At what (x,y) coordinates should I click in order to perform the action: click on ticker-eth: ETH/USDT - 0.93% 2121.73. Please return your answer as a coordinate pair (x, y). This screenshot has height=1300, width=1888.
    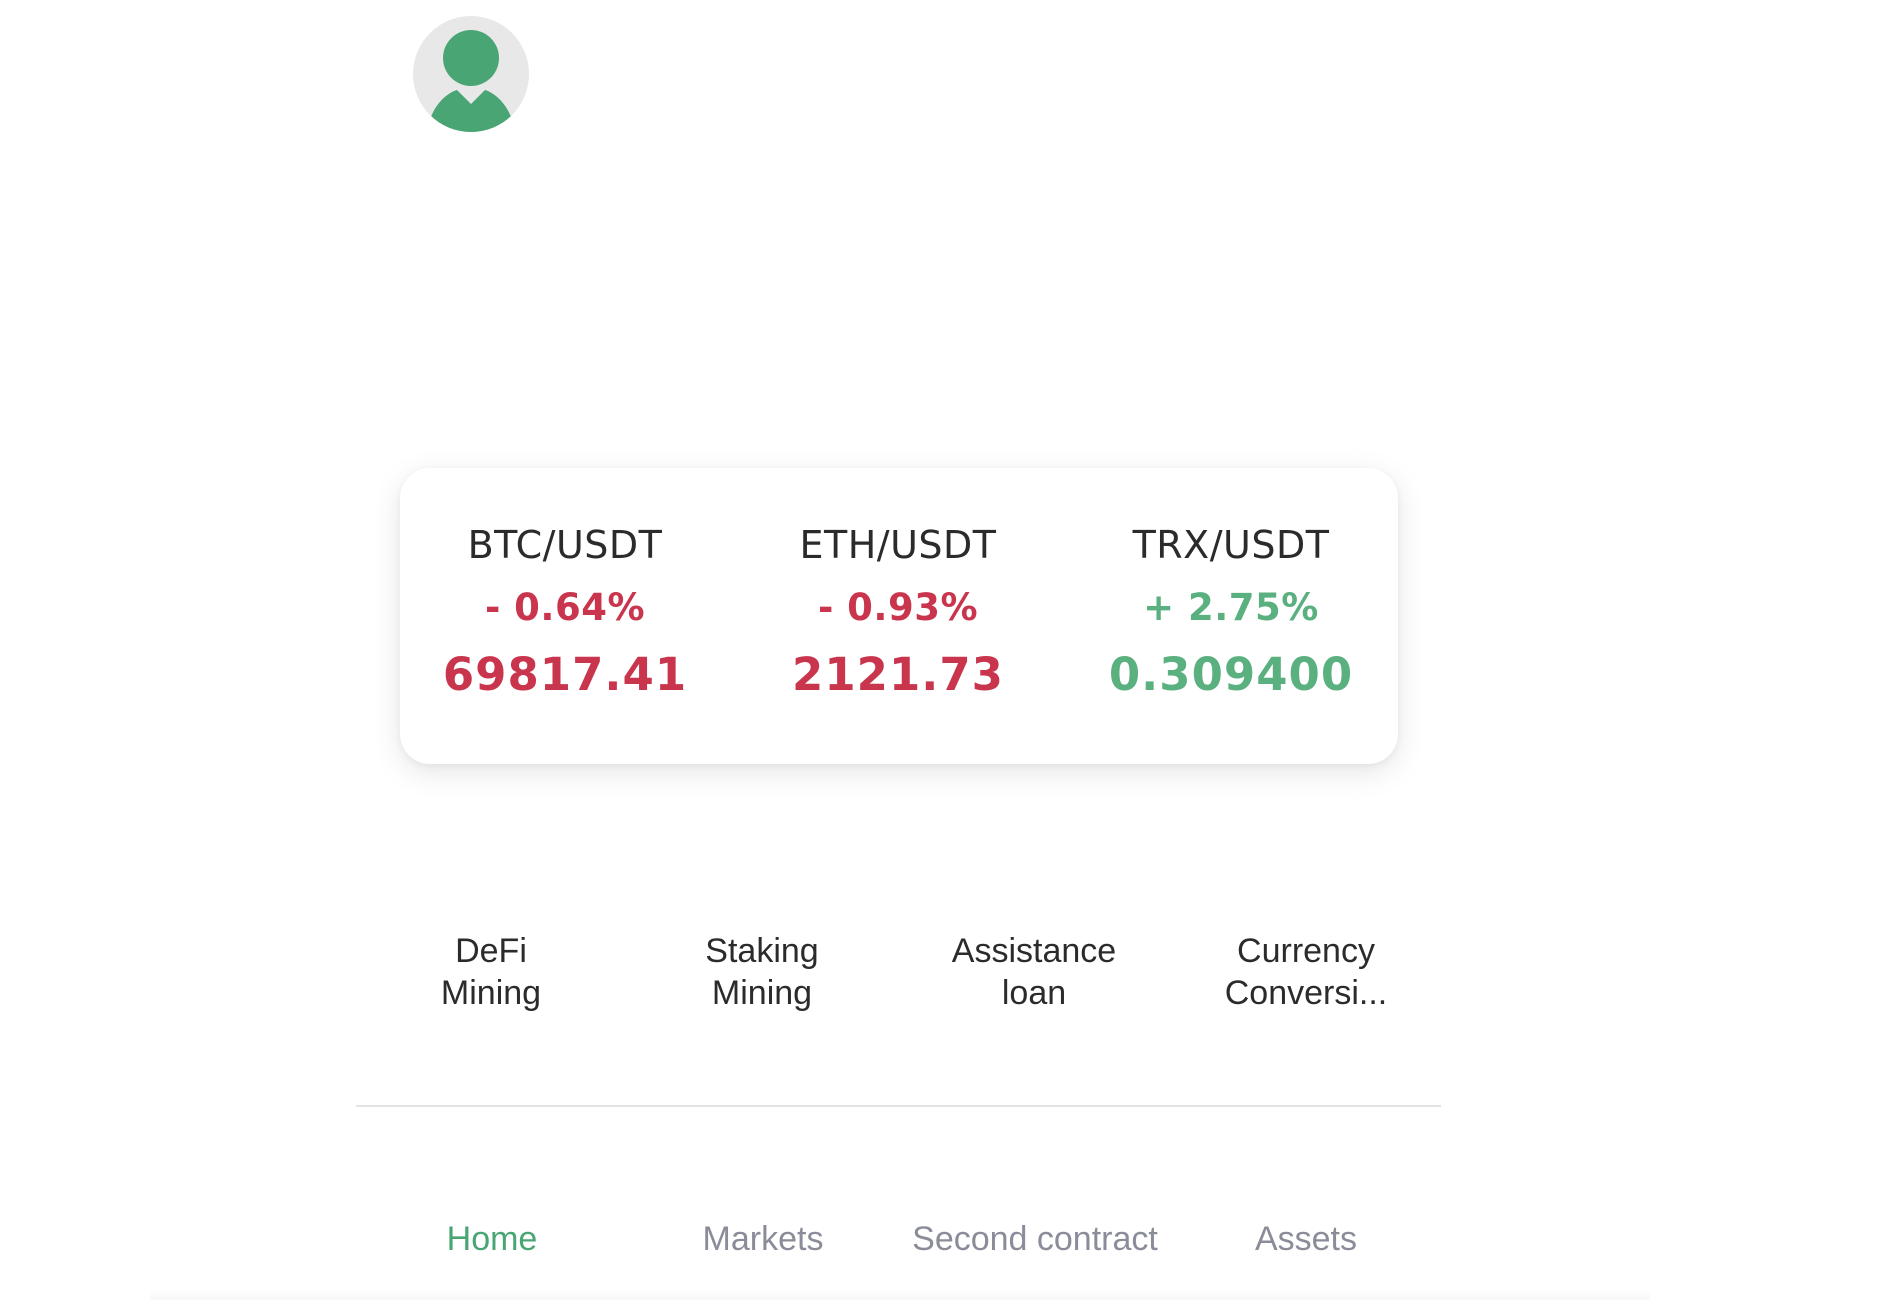
    Looking at the image, I should click on (898, 616).